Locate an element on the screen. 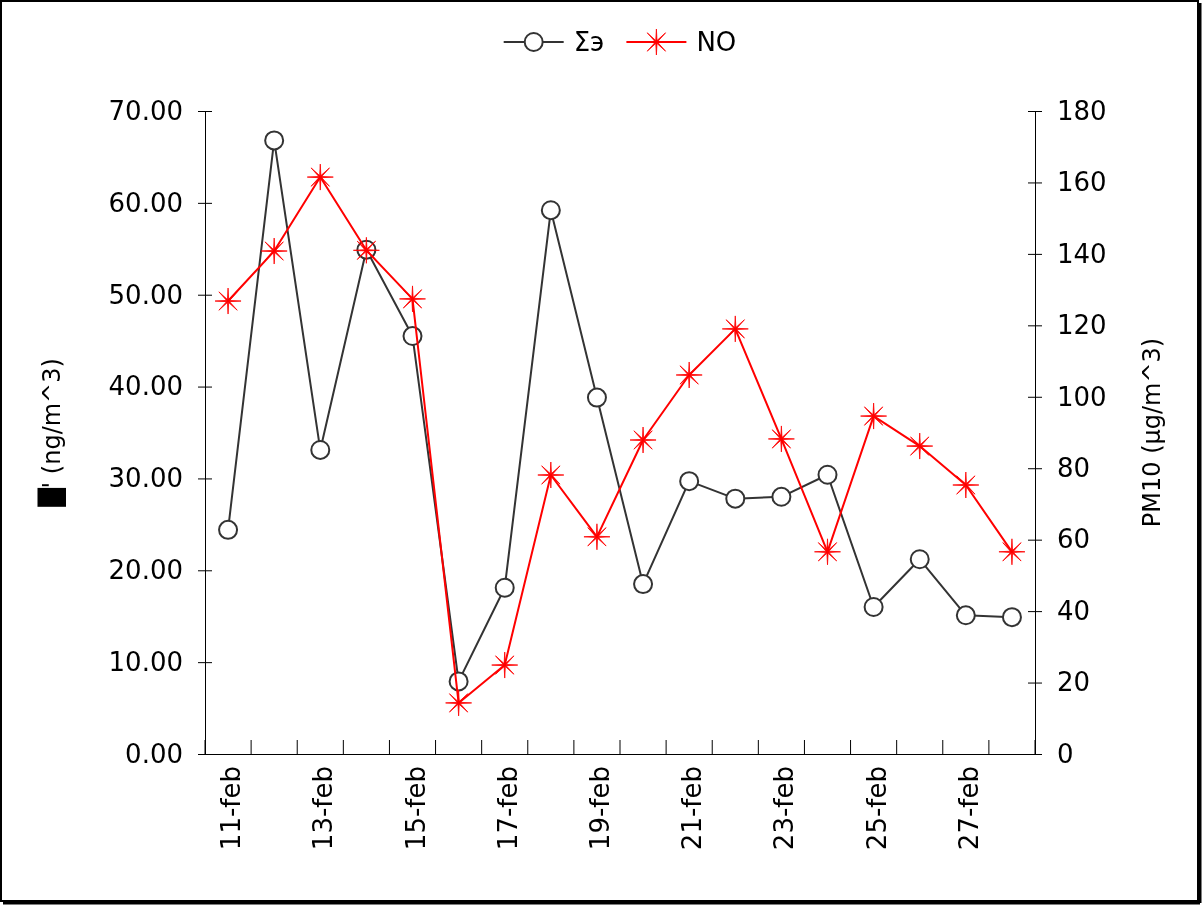 The width and height of the screenshot is (1204, 906). y2-tick-label: 120 is located at coordinates (1082, 325).